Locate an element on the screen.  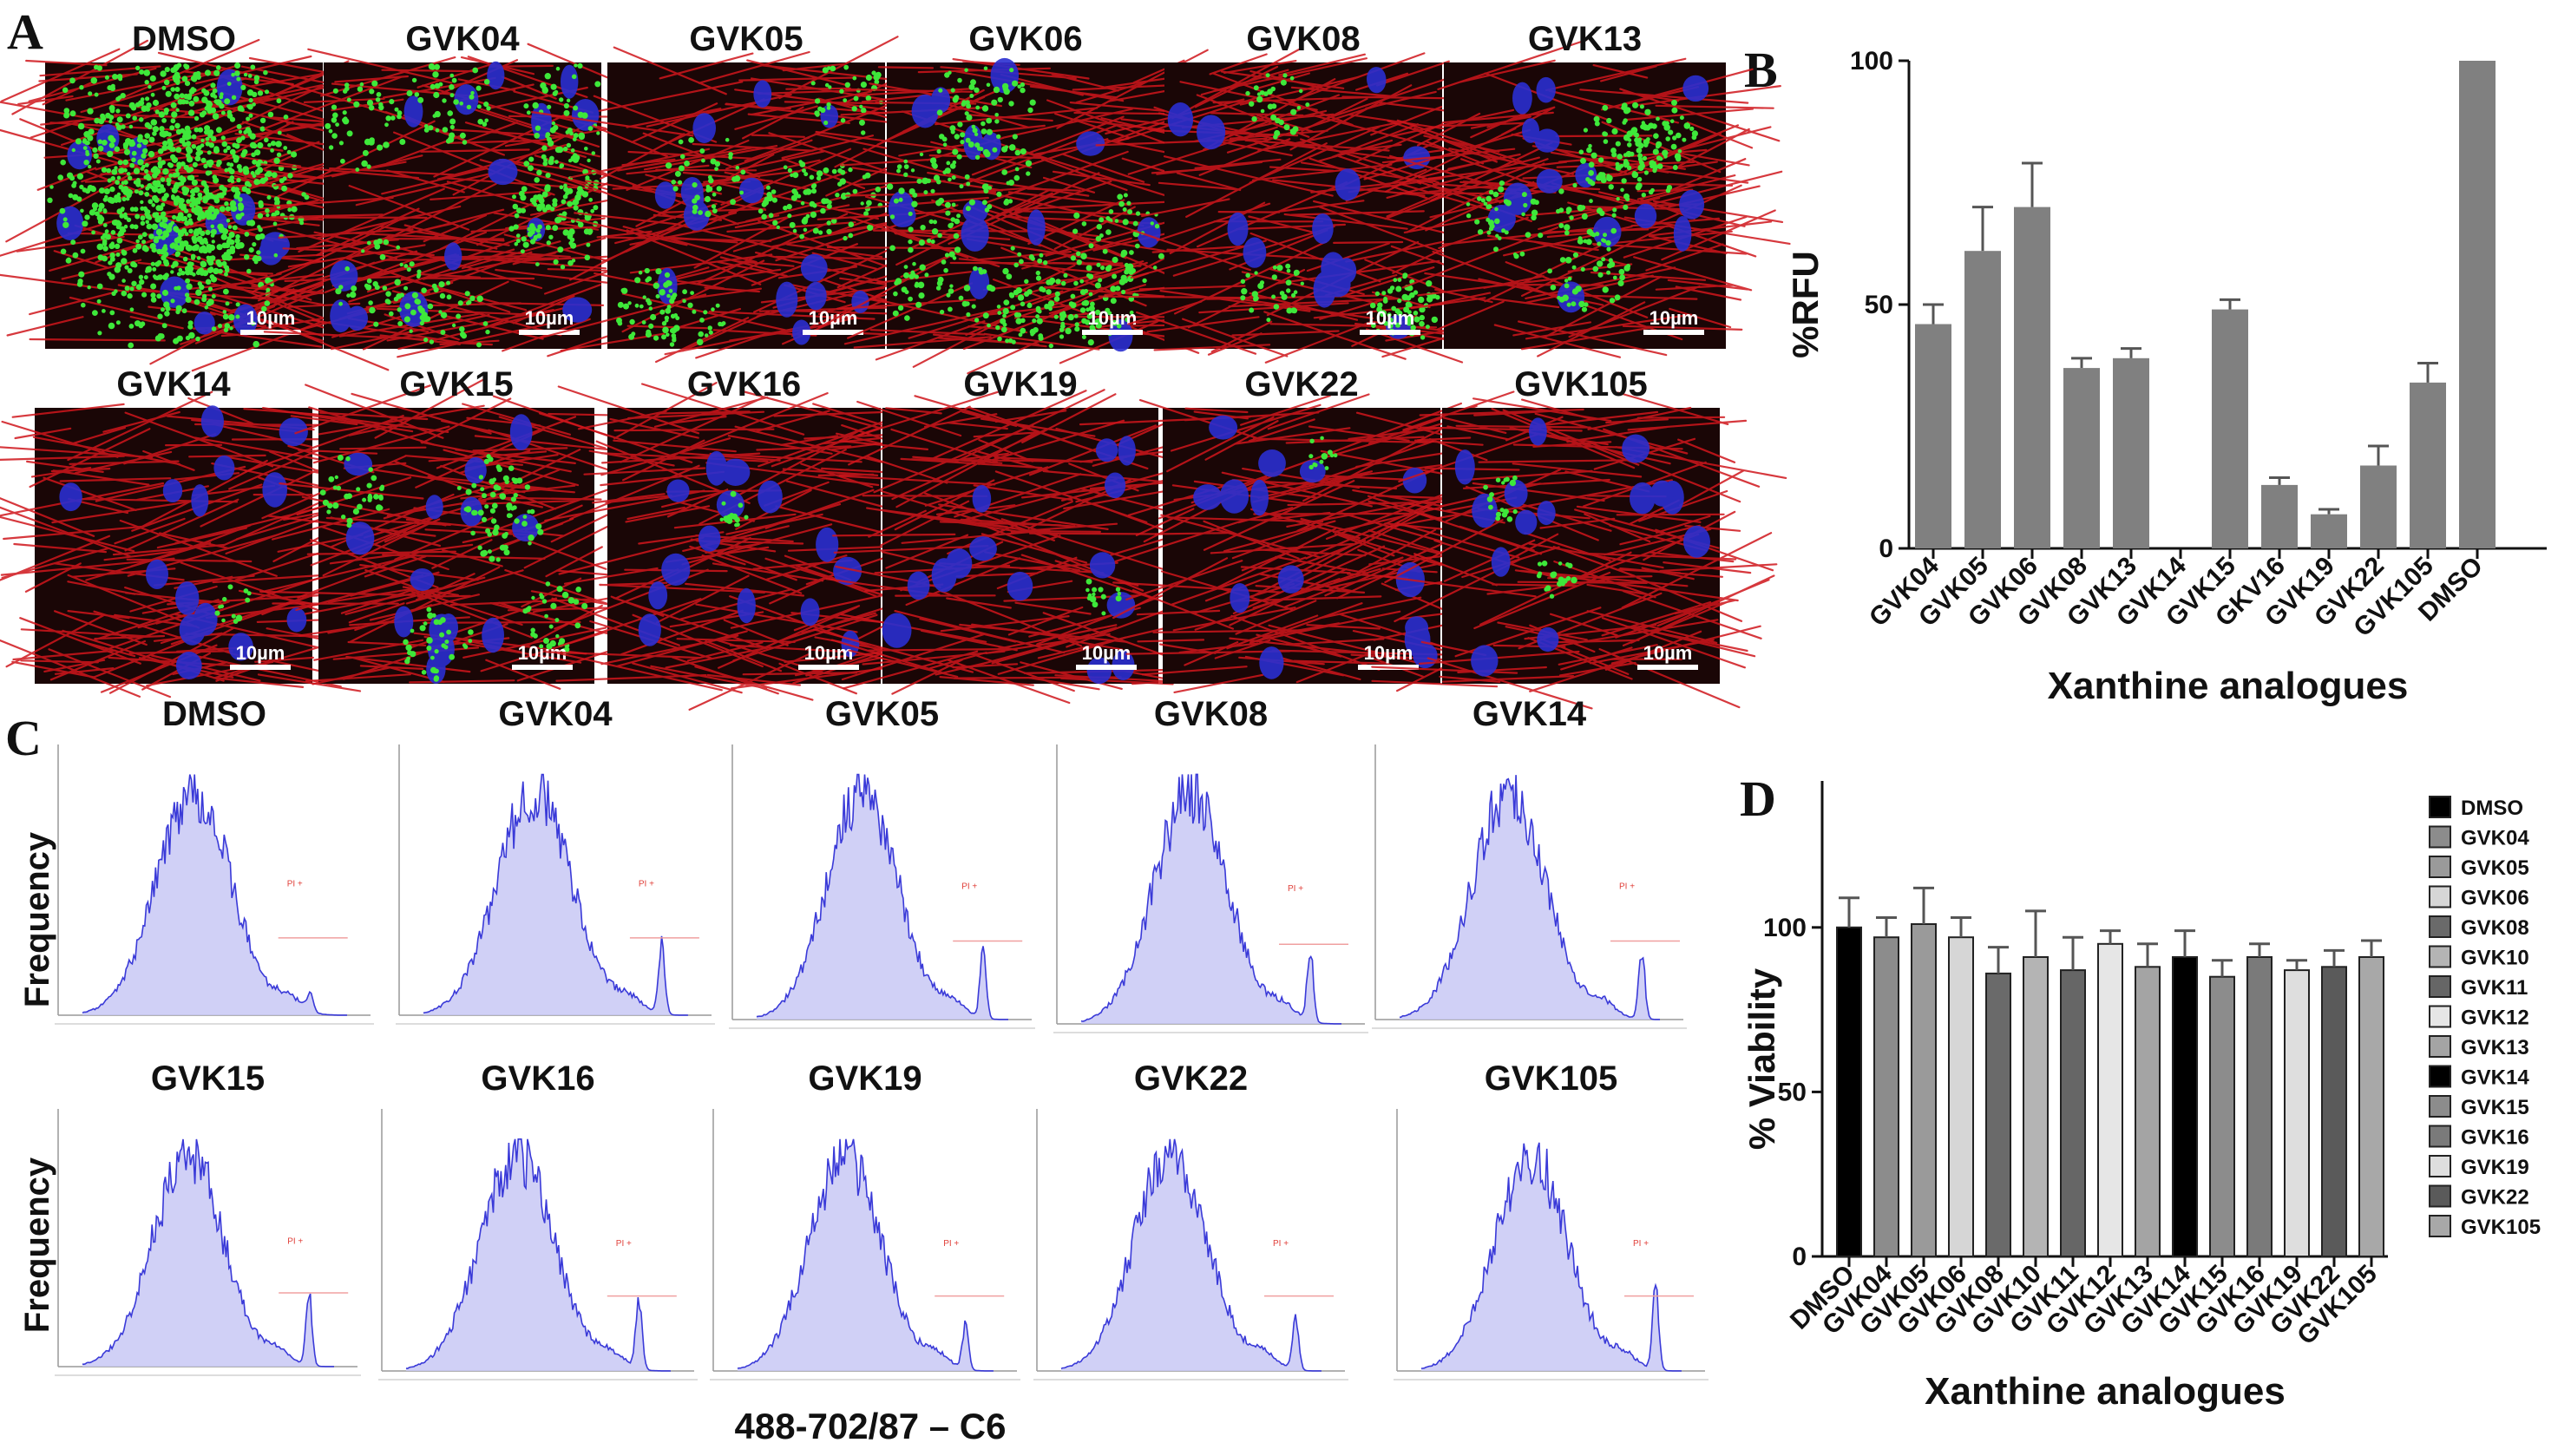
legend-label: GVK16 is located at coordinates (2495, 1138).